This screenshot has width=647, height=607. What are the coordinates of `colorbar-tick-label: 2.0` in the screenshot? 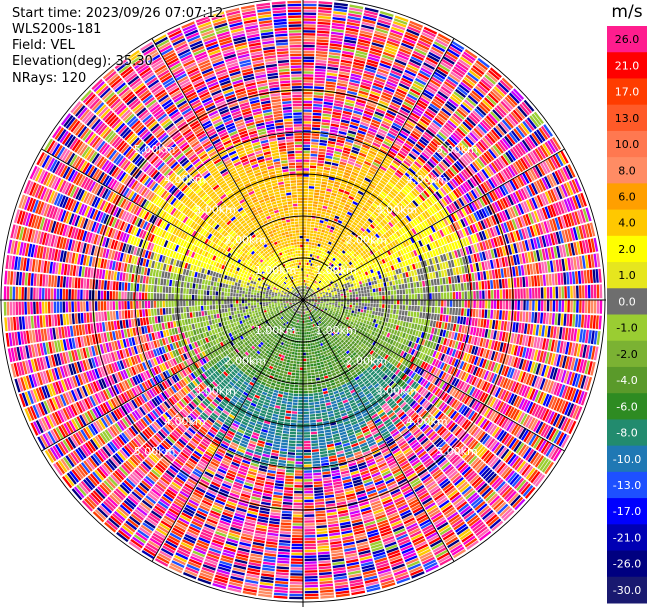 It's located at (627, 249).